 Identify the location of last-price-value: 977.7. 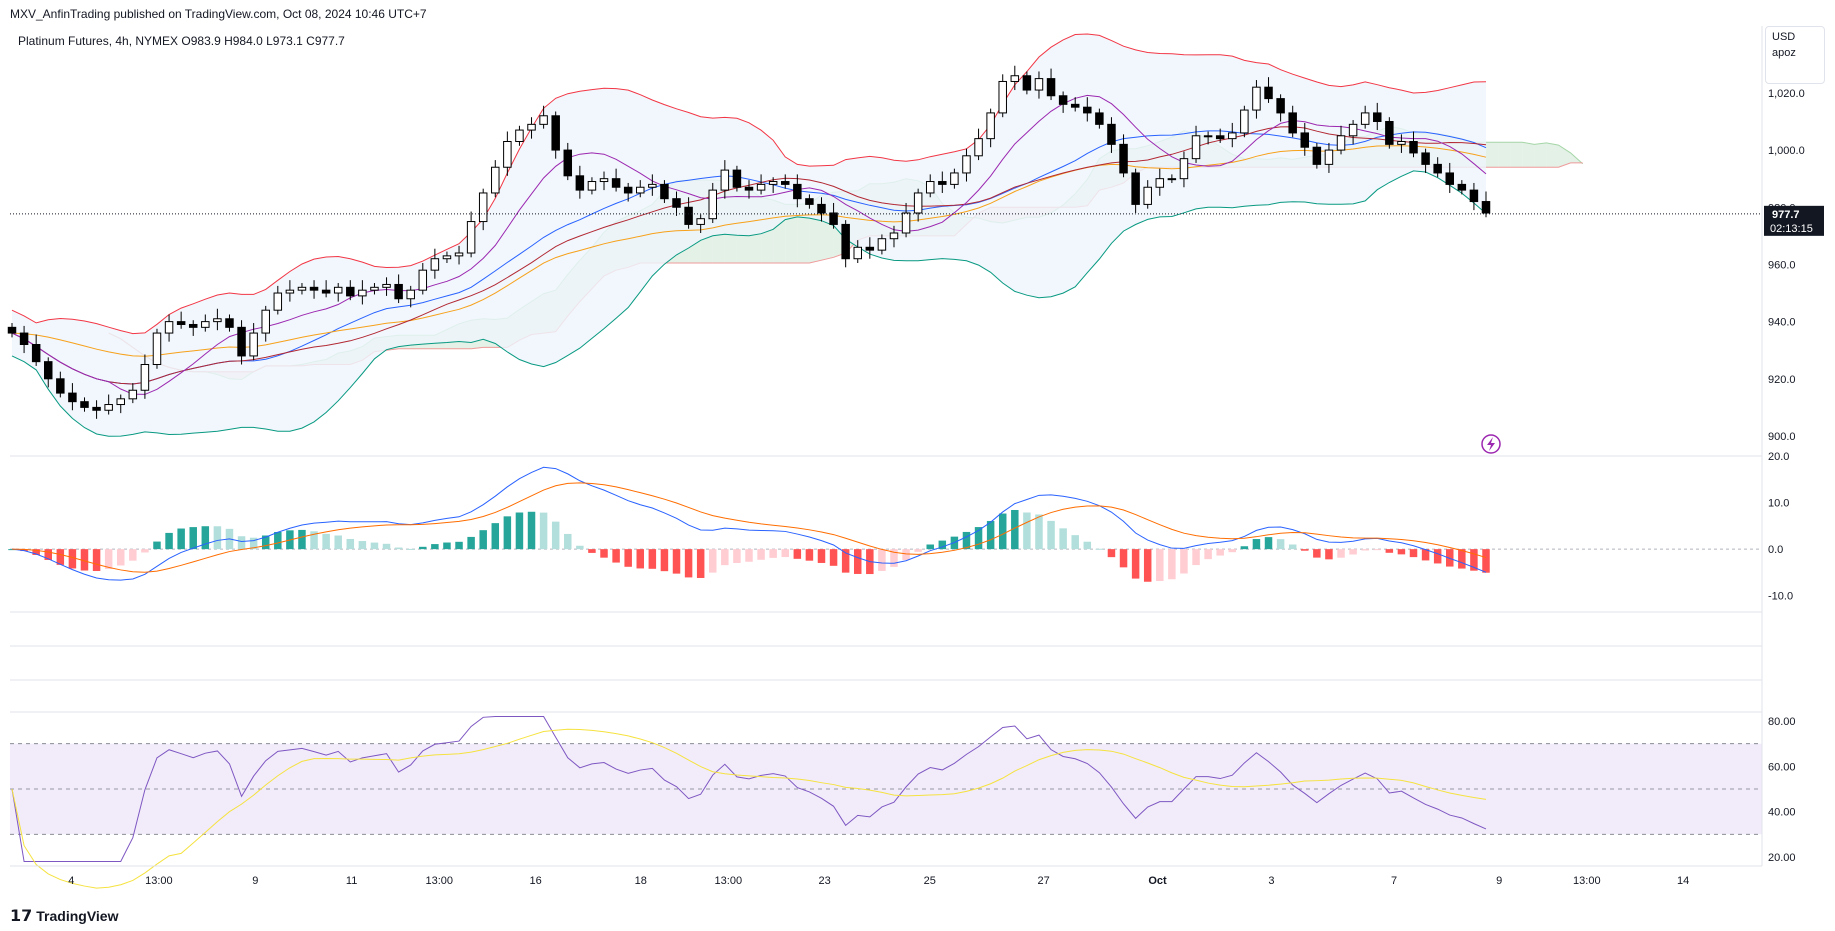
(1786, 215).